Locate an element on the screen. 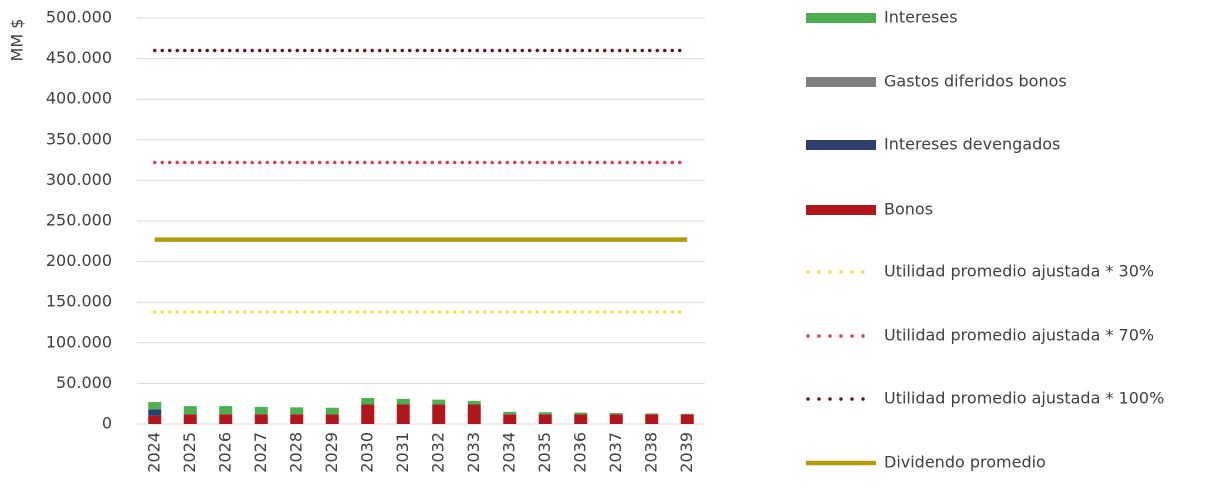 The image size is (1221, 489). y-tick-label: 0 is located at coordinates (107, 423).